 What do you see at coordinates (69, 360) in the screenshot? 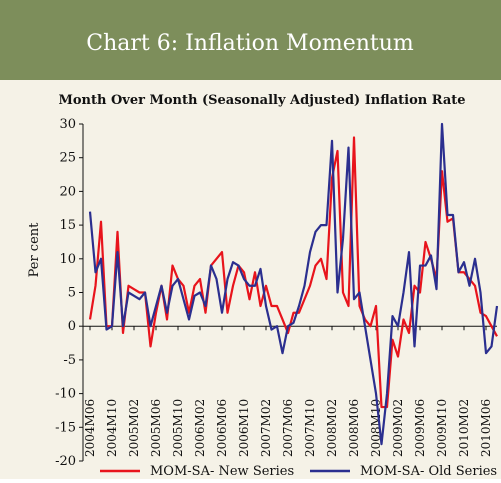
I see `y-tick-label: -5` at bounding box center [69, 360].